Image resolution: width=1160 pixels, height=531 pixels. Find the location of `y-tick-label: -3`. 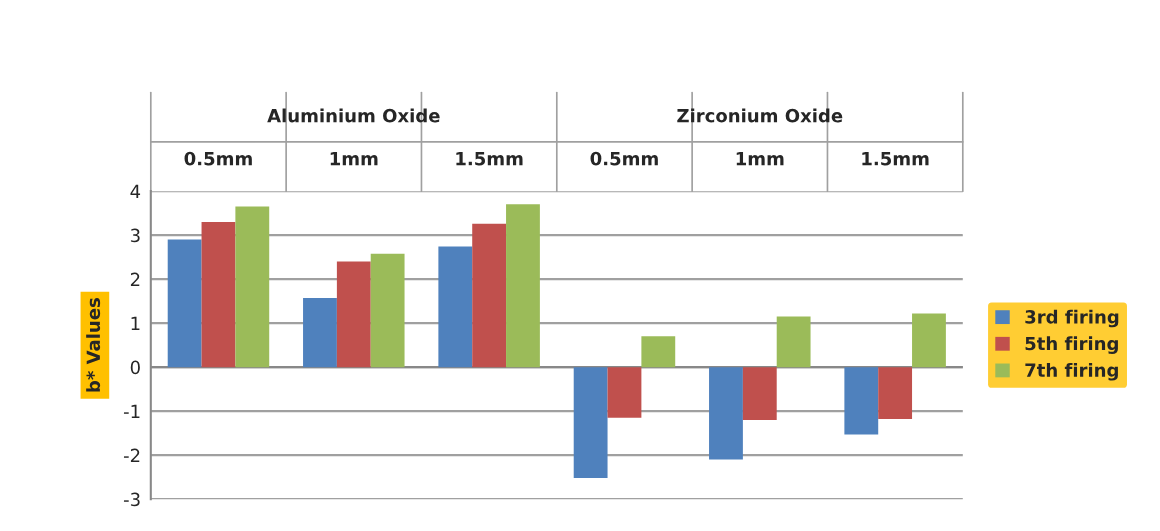

y-tick-label: -3 is located at coordinates (131, 499).